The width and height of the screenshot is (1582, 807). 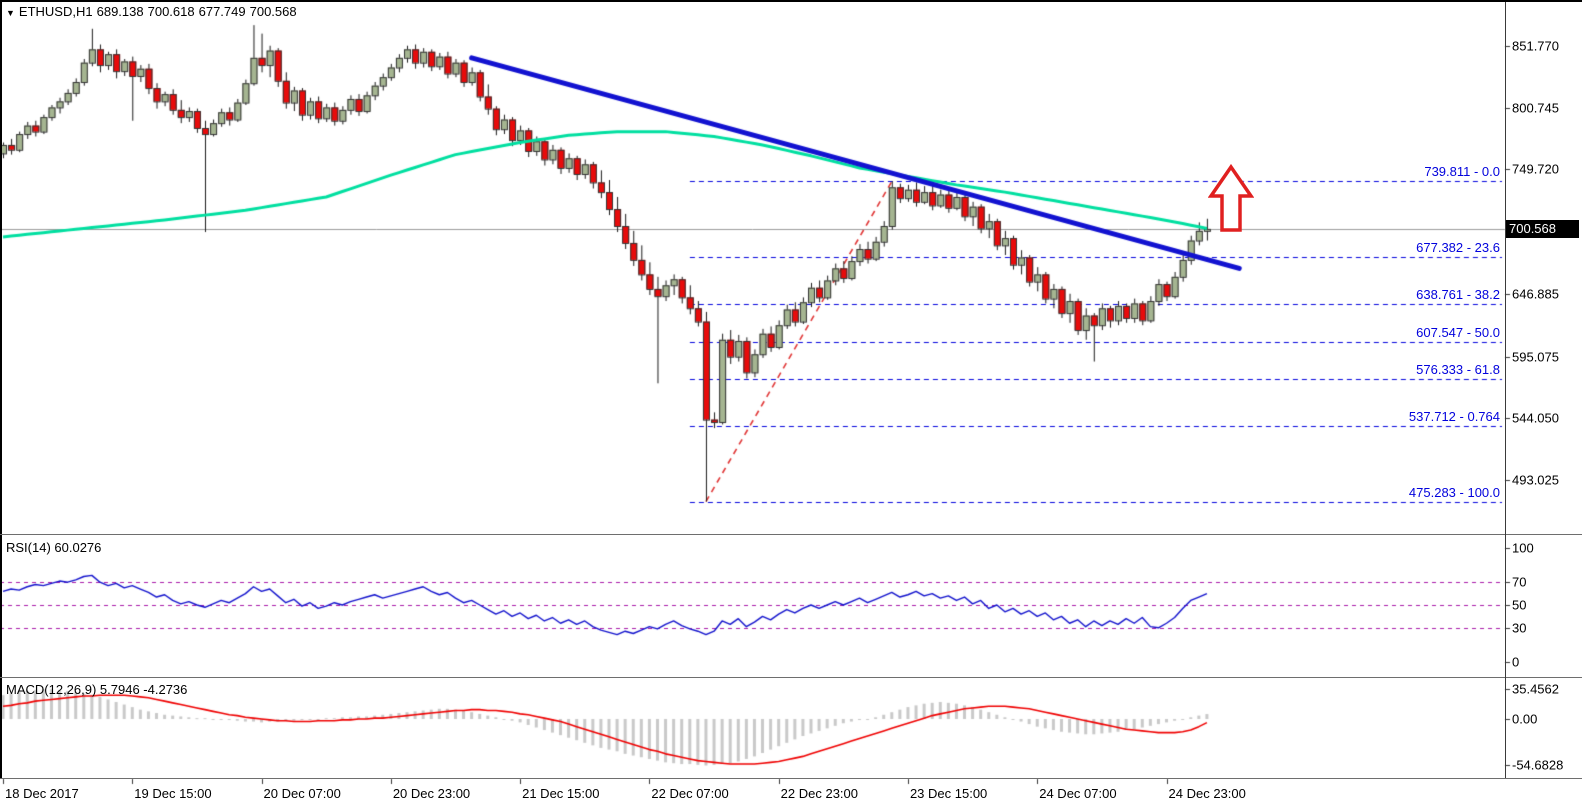 What do you see at coordinates (1519, 628) in the screenshot?
I see `rsi-axis-label: 30` at bounding box center [1519, 628].